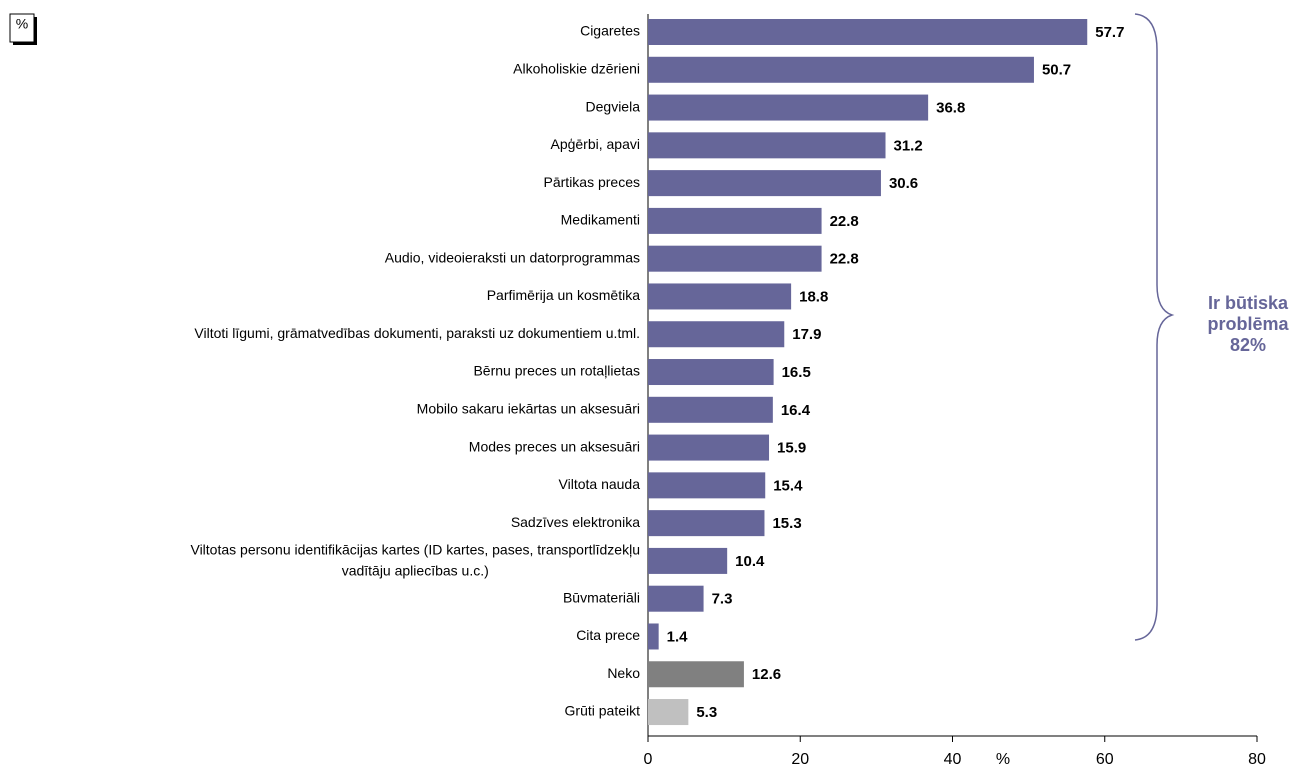 The width and height of the screenshot is (1316, 769). Describe the element at coordinates (576, 68) in the screenshot. I see `y-tick-label: Alkoholiskie dzērieni` at that location.